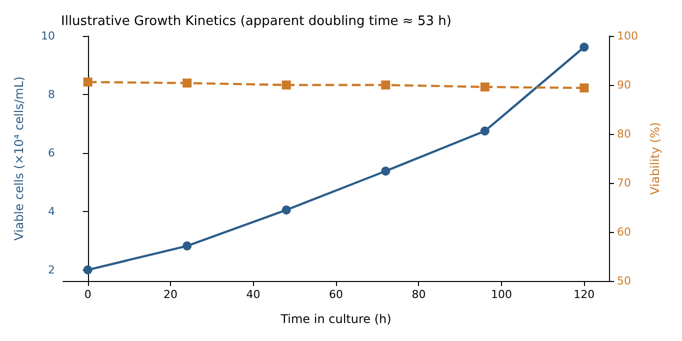 Image resolution: width=682 pixels, height=341 pixels. Describe the element at coordinates (501, 294) in the screenshot. I see `x-tick-label: 100` at that location.